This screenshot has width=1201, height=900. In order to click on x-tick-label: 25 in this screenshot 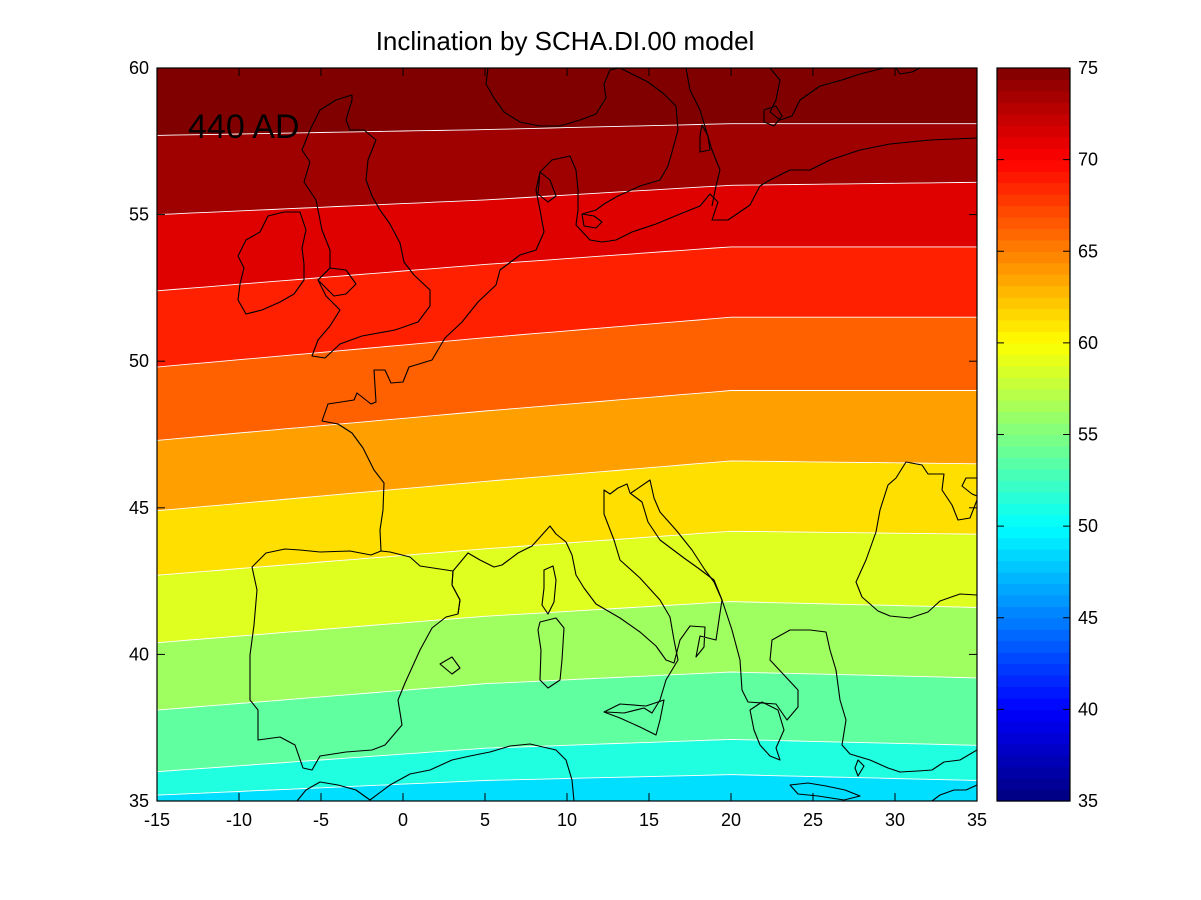, I will do `click(813, 820)`.